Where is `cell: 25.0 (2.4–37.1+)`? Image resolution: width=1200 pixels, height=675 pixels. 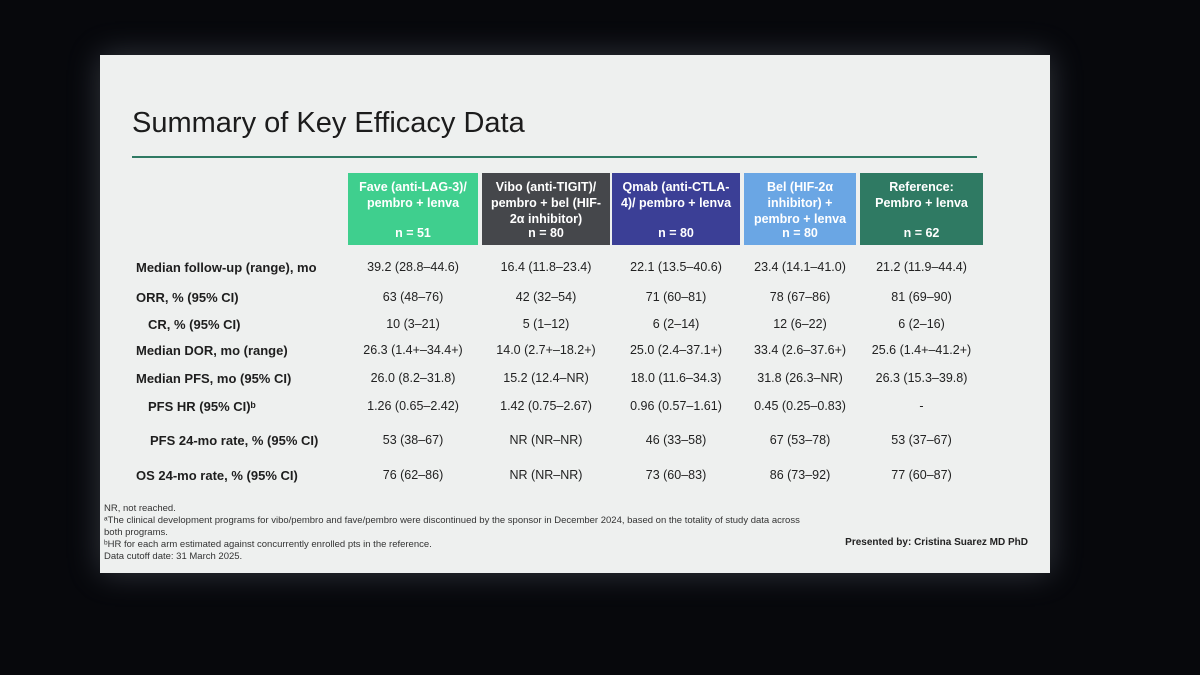 cell: 25.0 (2.4–37.1+) is located at coordinates (676, 350).